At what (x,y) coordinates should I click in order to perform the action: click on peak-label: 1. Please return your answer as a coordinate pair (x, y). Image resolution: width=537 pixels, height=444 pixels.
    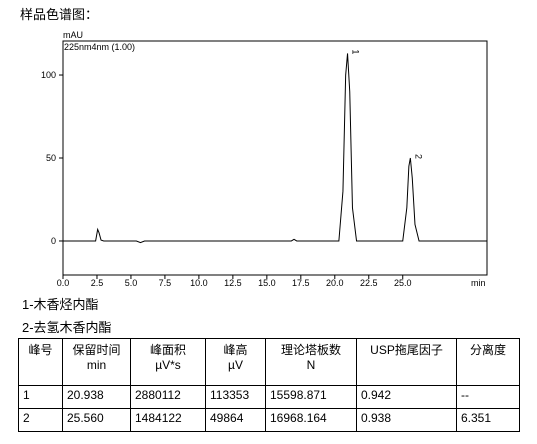
    Looking at the image, I should click on (356, 51).